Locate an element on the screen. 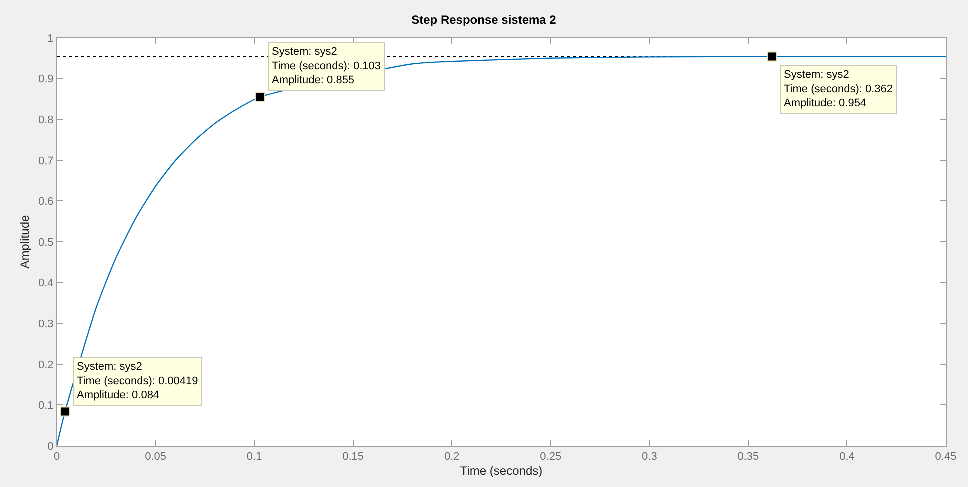 The width and height of the screenshot is (968, 487). y-tick-label: 0 is located at coordinates (51, 446).